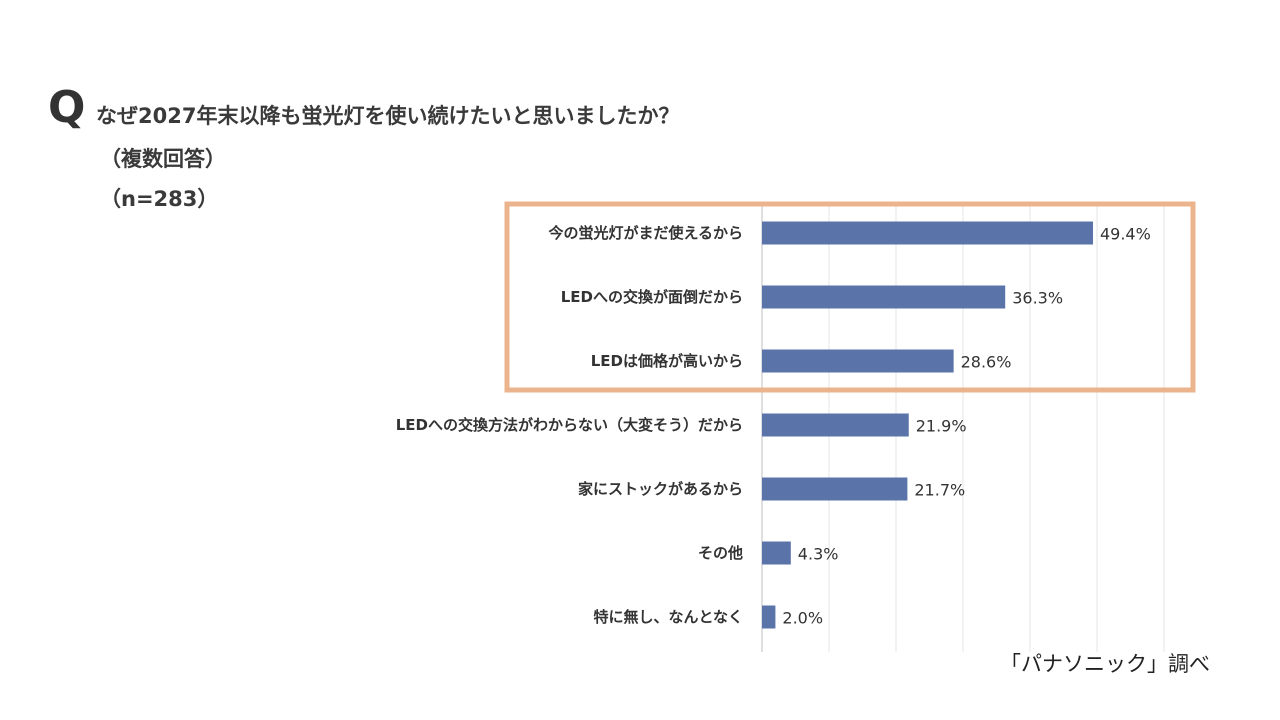 Image resolution: width=1280 pixels, height=720 pixels. What do you see at coordinates (652, 297) in the screenshot?
I see `category-label: LEDへの交換が面倒だから` at bounding box center [652, 297].